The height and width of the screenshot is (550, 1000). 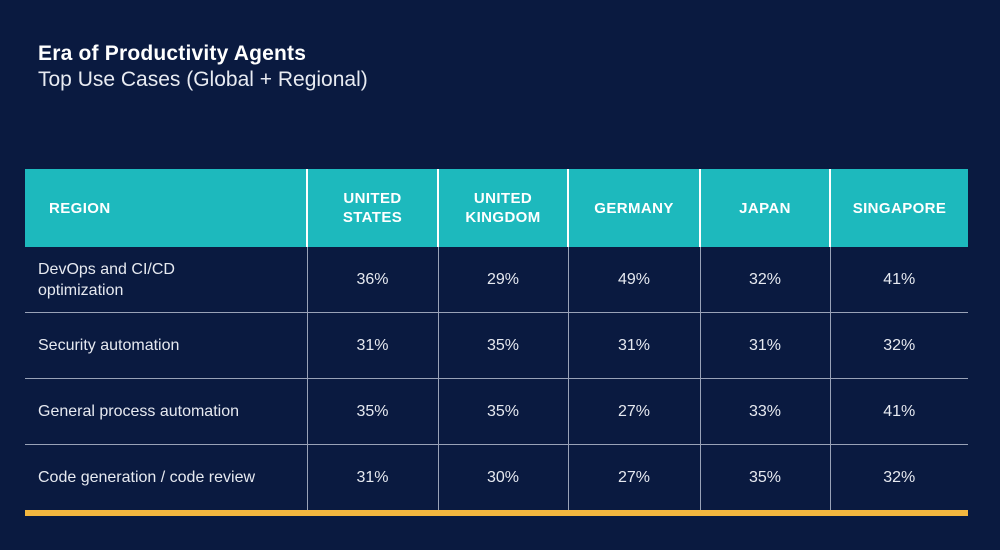 I want to click on table-cell: 49%, so click(x=633, y=280).